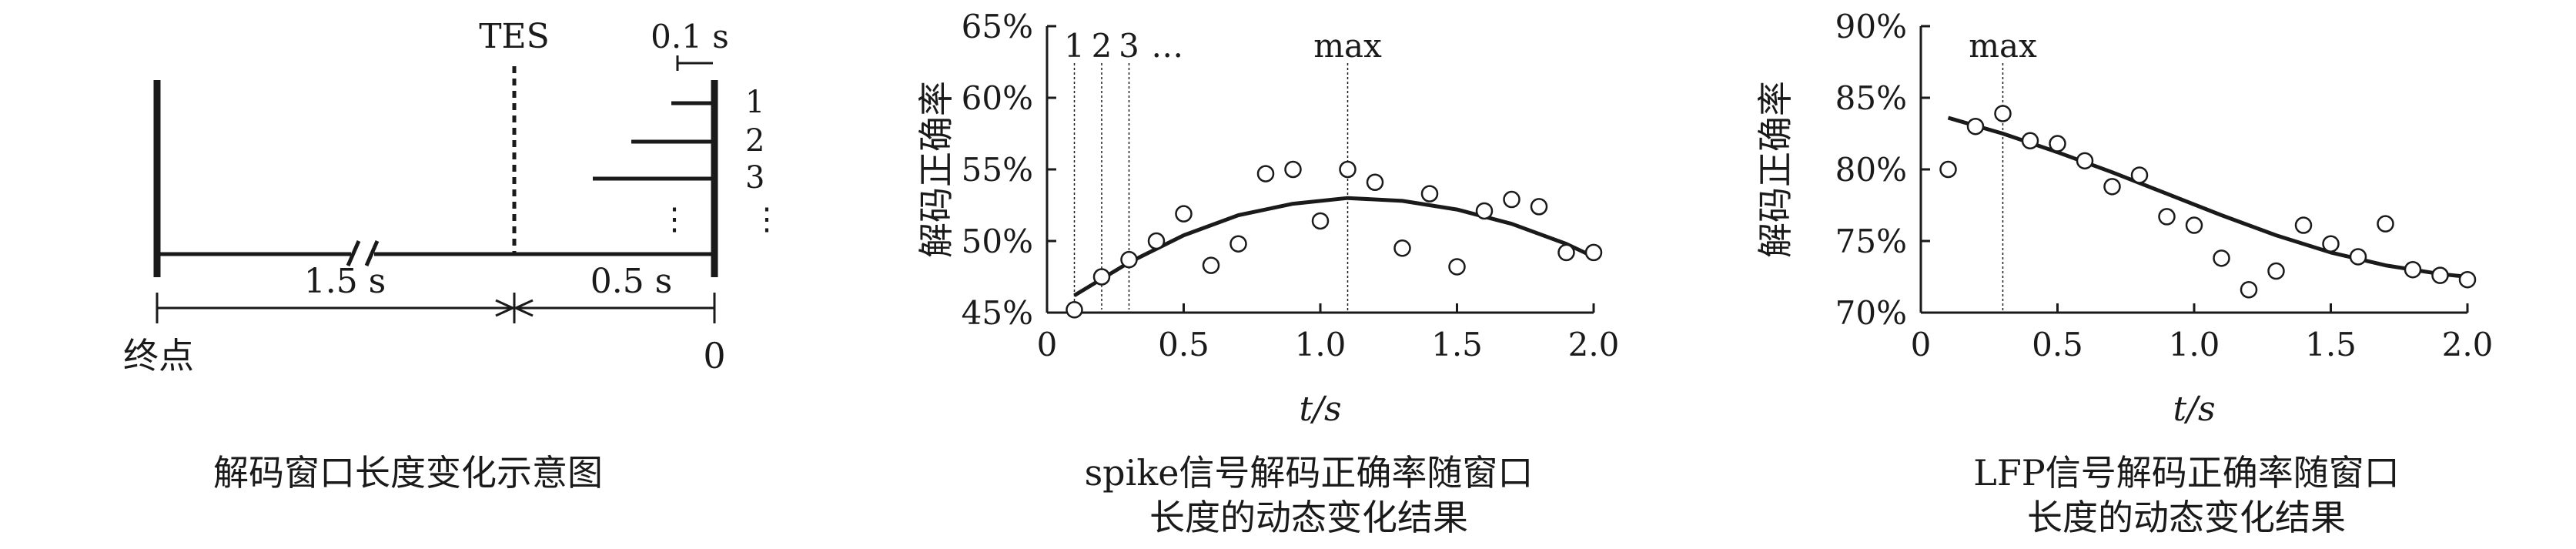 This screenshot has width=2576, height=549. Describe the element at coordinates (997, 241) in the screenshot. I see `y-tick-label: 50%` at that location.